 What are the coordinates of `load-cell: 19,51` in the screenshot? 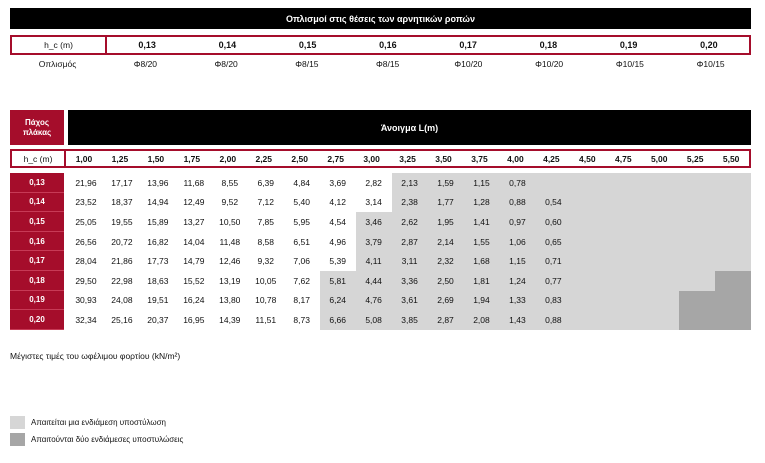 It's located at (158, 300).